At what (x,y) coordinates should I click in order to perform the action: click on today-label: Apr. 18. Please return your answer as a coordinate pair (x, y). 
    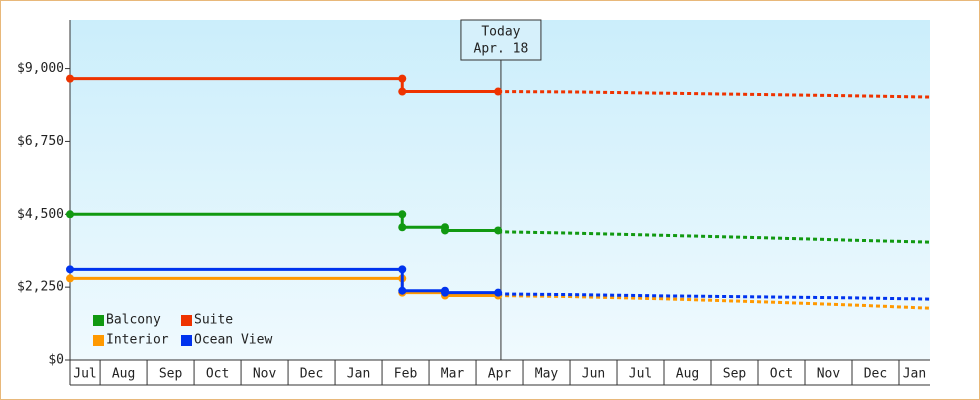
    Looking at the image, I should click on (501, 49).